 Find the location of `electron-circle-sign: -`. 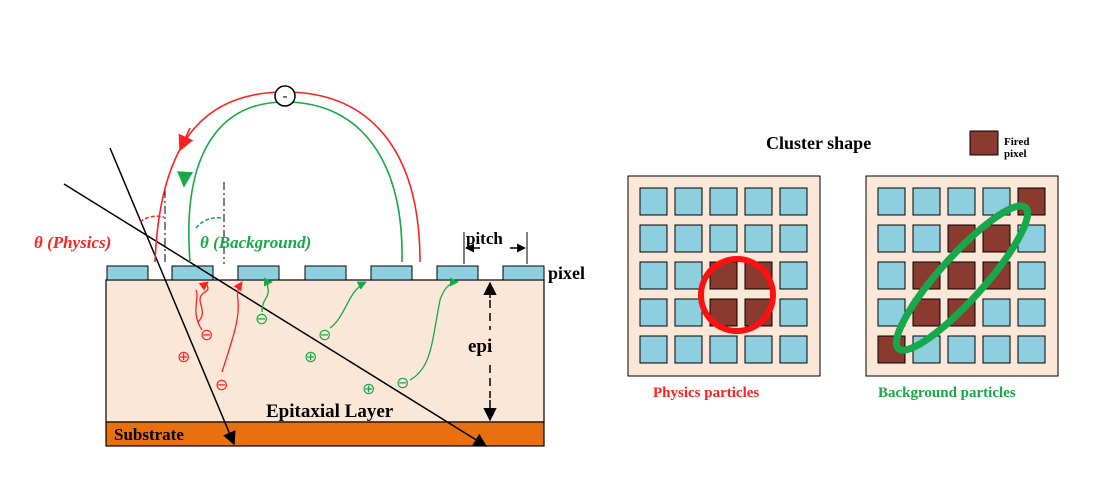

electron-circle-sign: - is located at coordinates (284, 97).